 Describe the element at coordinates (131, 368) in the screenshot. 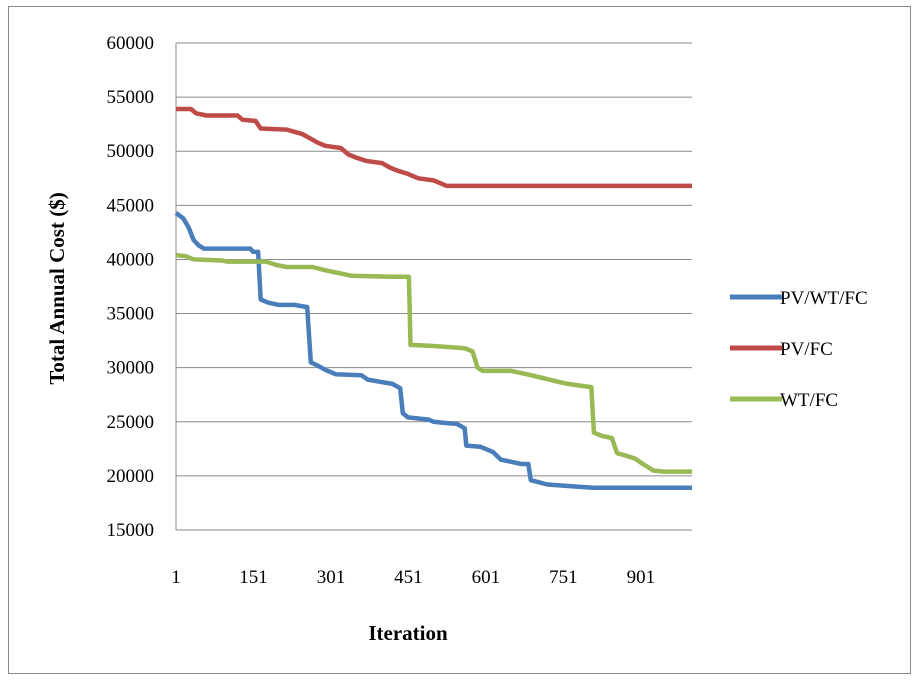

I see `y-tick-label: 30000` at that location.